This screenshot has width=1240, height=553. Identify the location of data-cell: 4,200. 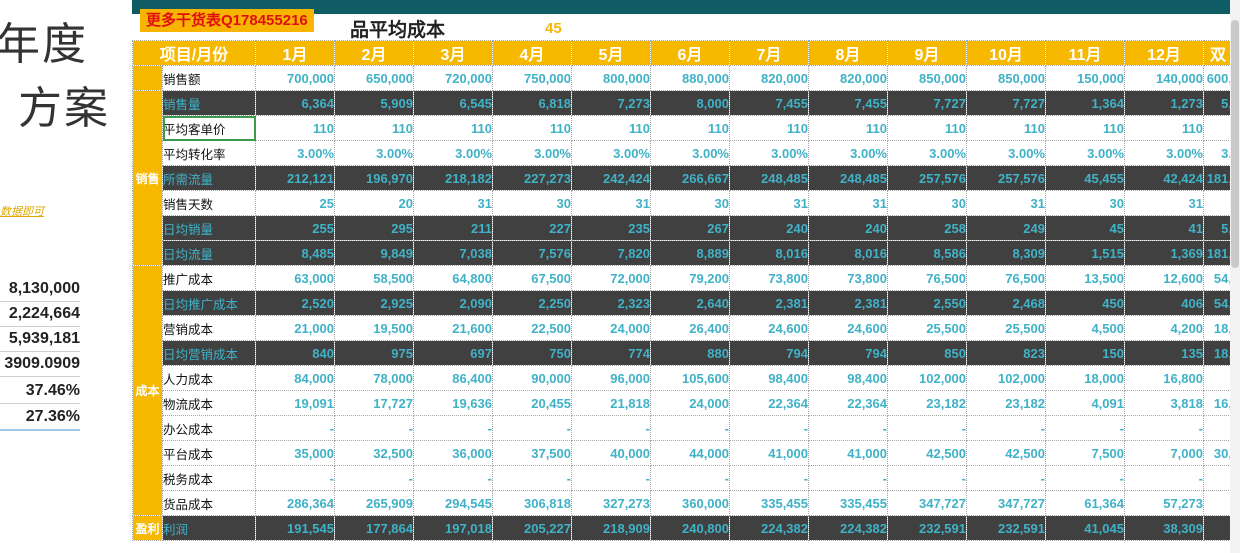
(1164, 328).